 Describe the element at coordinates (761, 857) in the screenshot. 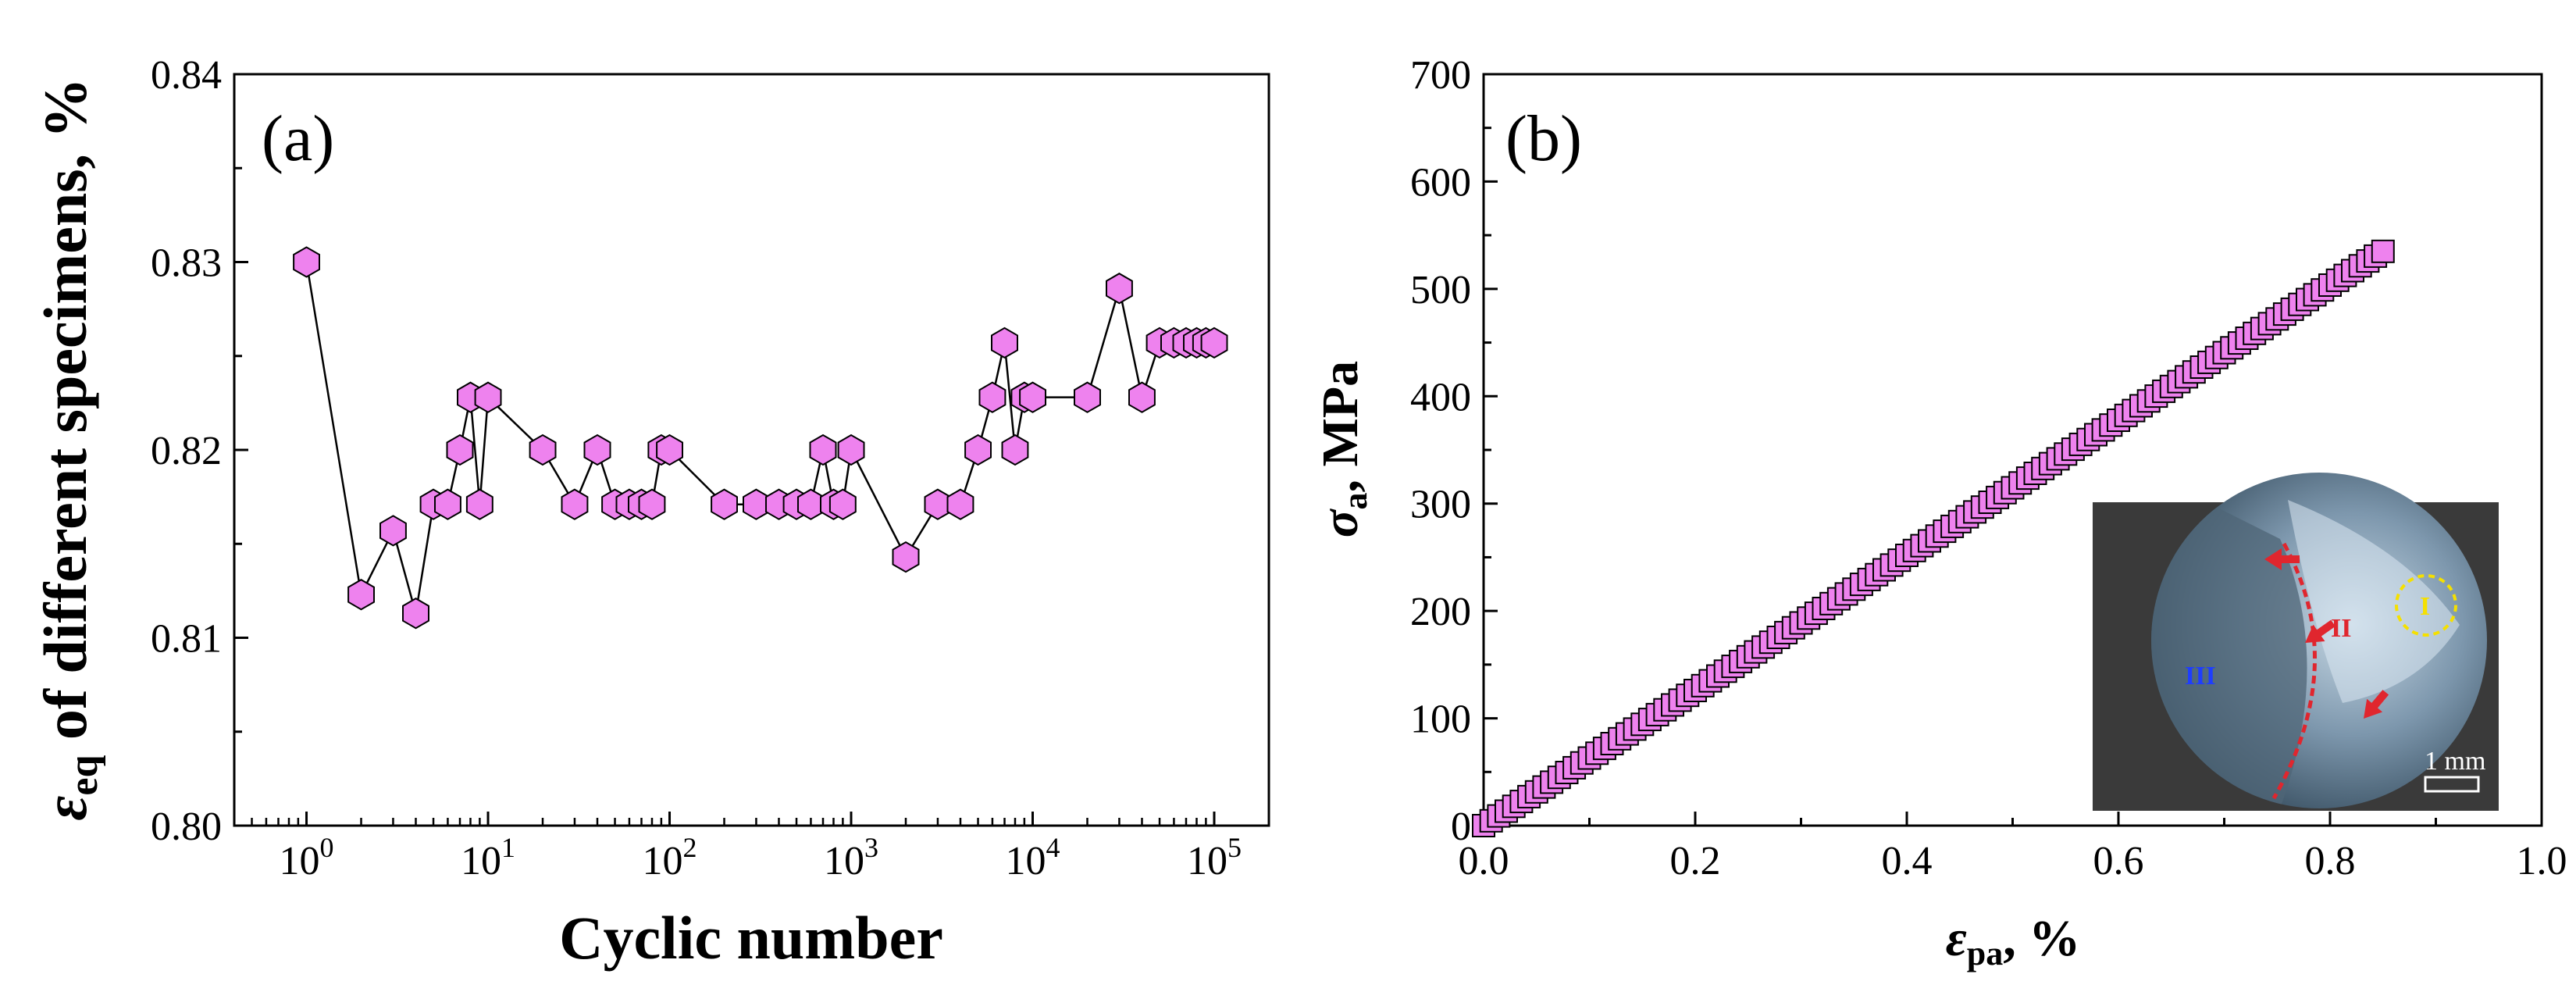

I see `panel-a-x-tick-labels: 10⁰ 10¹ 10² 10³ 10⁴ 10⁵` at that location.